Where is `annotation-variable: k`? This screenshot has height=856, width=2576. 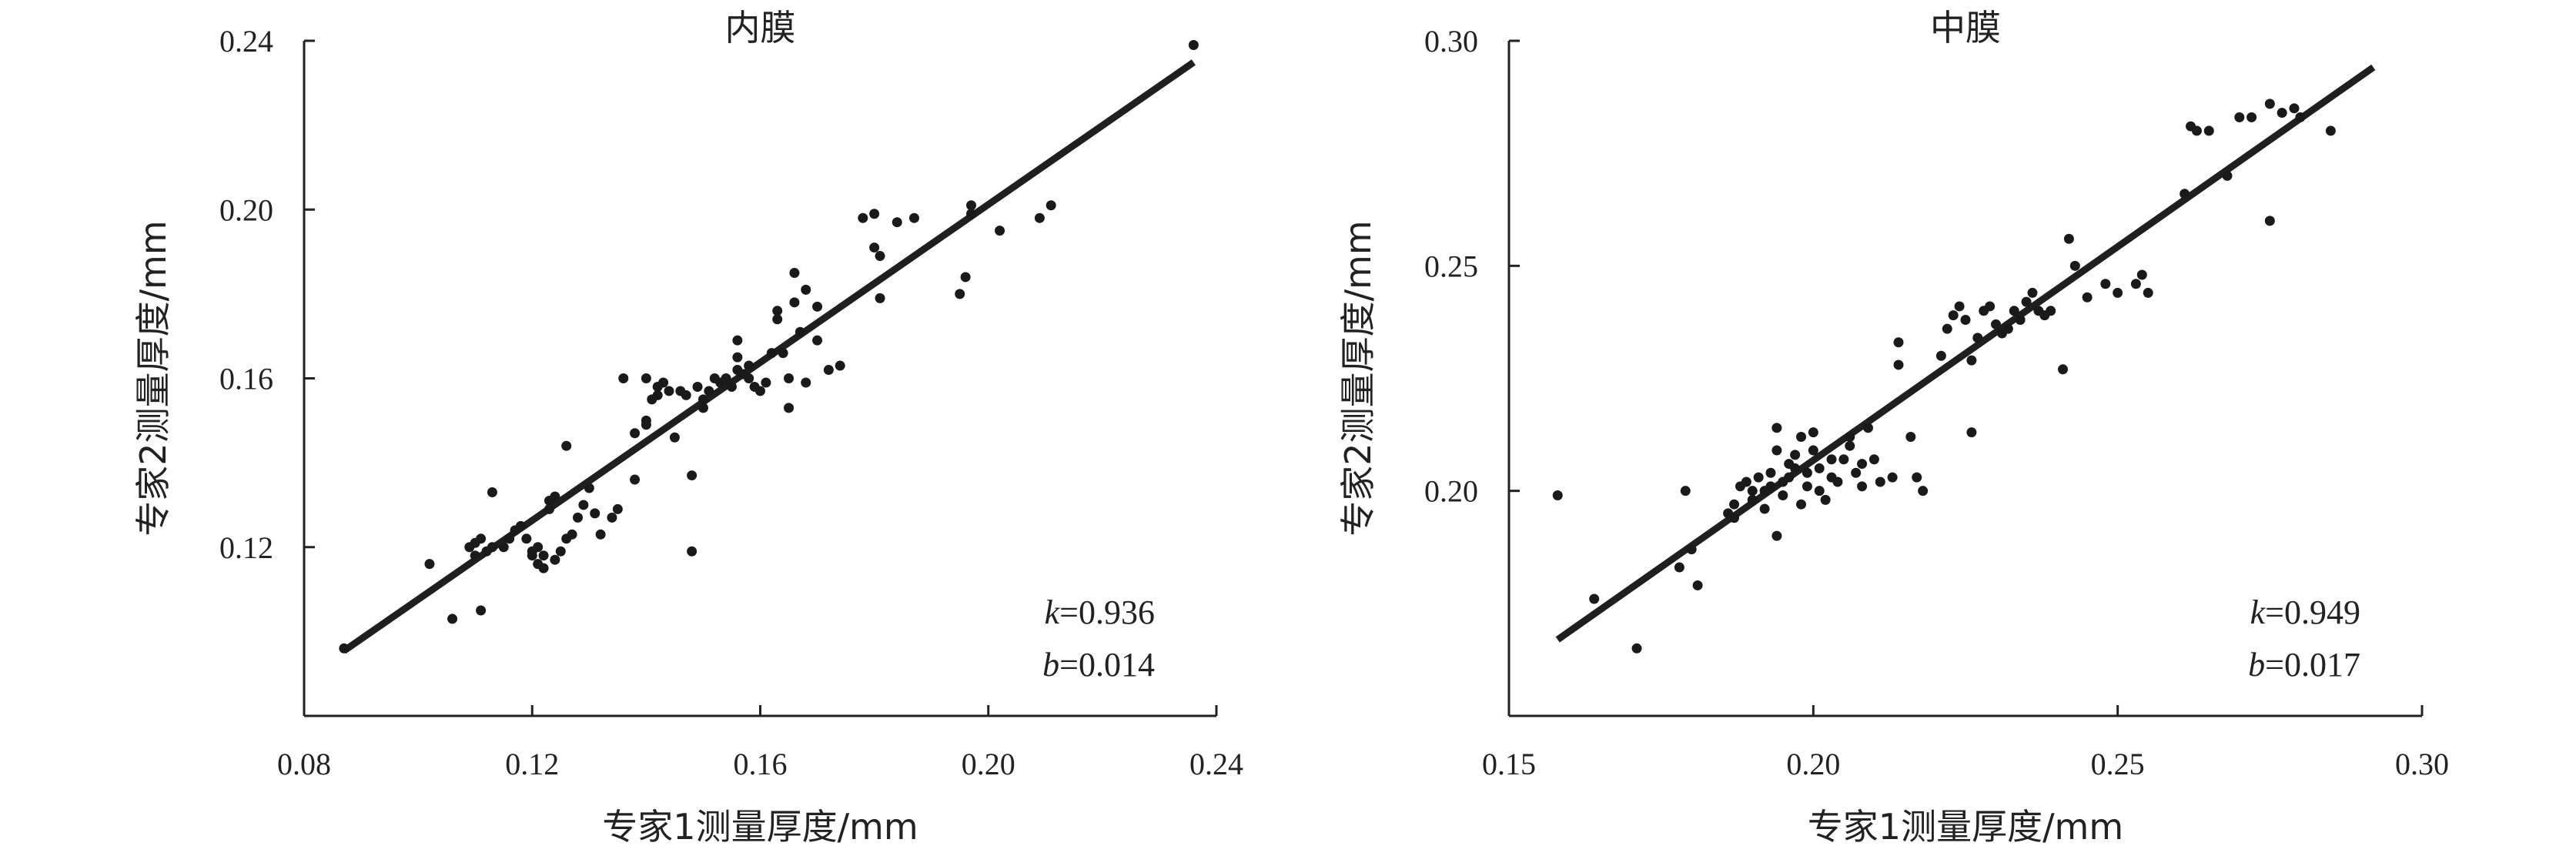
annotation-variable: k is located at coordinates (2259, 612).